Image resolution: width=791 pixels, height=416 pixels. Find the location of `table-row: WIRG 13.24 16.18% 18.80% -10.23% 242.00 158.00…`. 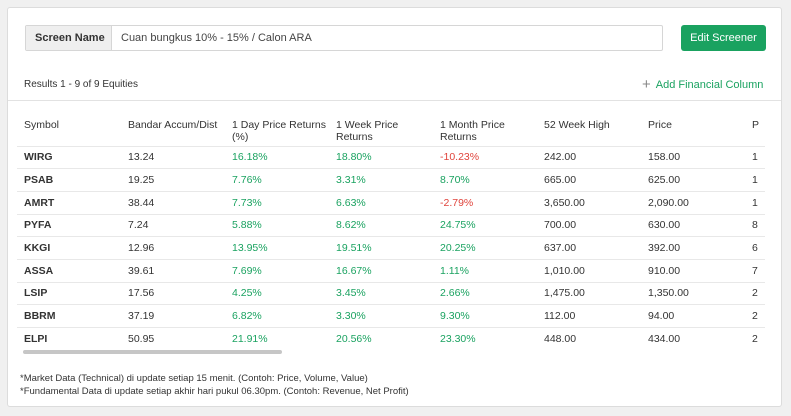

table-row: WIRG 13.24 16.18% 18.80% -10.23% 242.00 158.00… is located at coordinates (391, 157).